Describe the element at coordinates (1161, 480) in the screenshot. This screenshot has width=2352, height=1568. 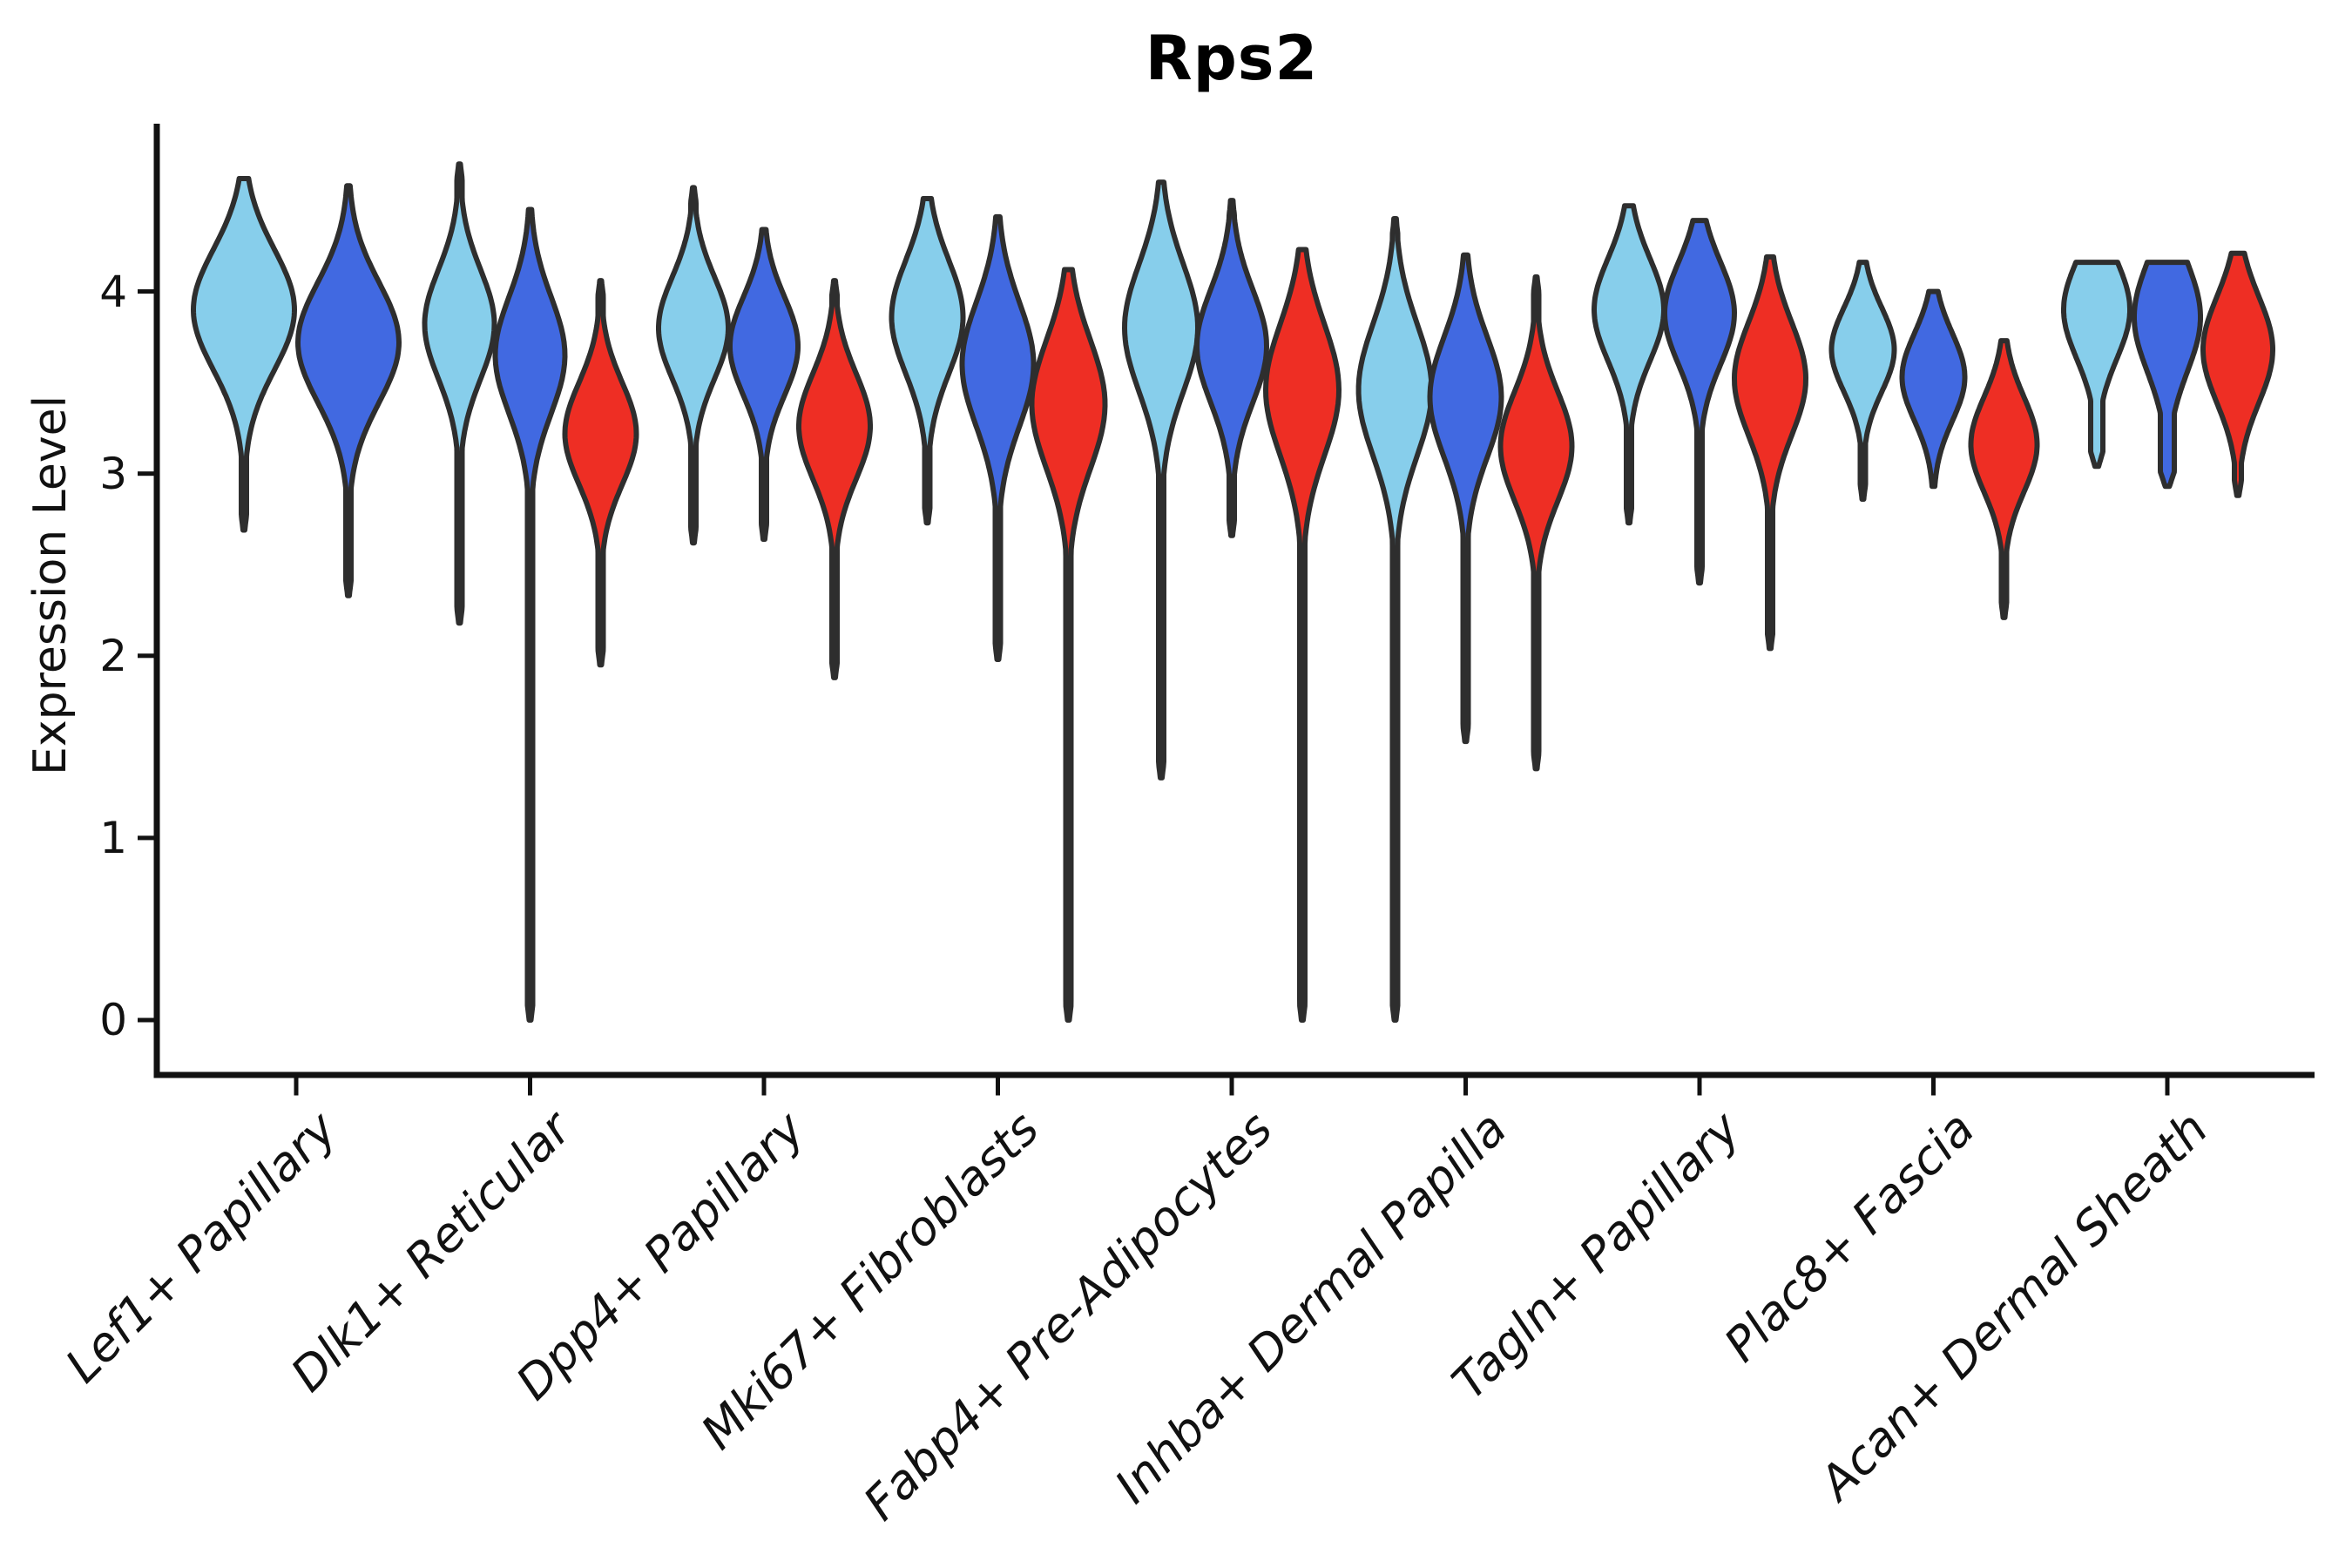
I see `violin-fabp4-pre-adipocytes-skyblue` at that location.